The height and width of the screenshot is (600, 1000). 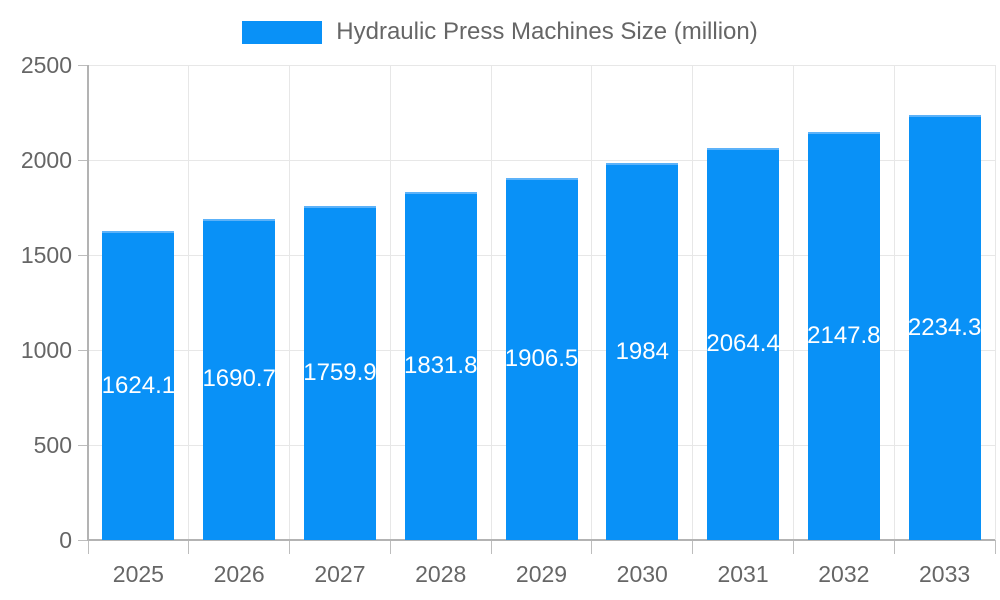 What do you see at coordinates (282, 32) in the screenshot?
I see `legend-swatch` at bounding box center [282, 32].